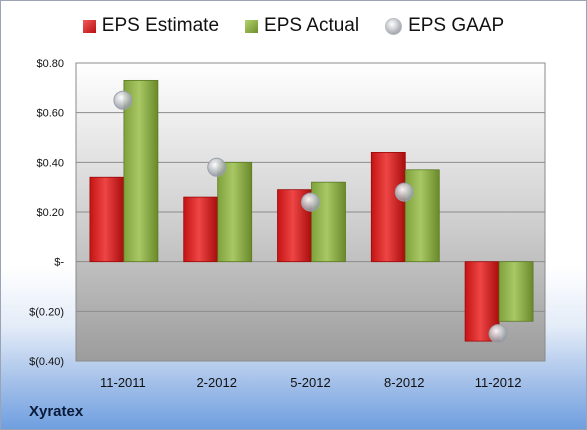  I want to click on x-tick-label: 11-2011, so click(123, 382).